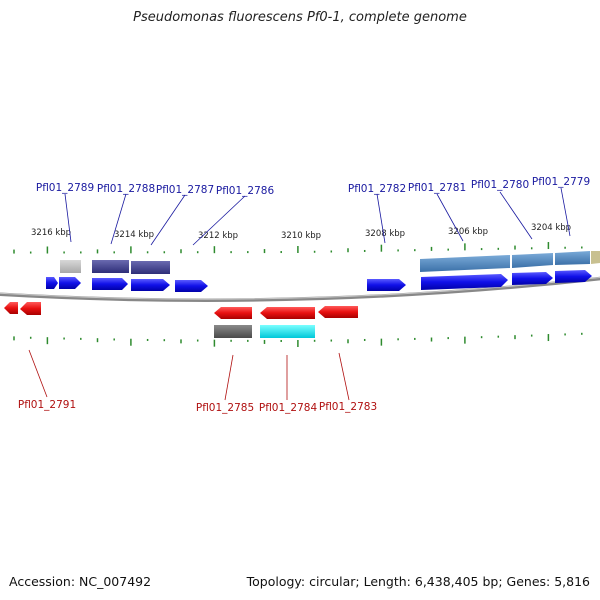 The image size is (600, 600). Describe the element at coordinates (385, 234) in the screenshot. I see `scale-label-3208: 3208 kbp` at that location.